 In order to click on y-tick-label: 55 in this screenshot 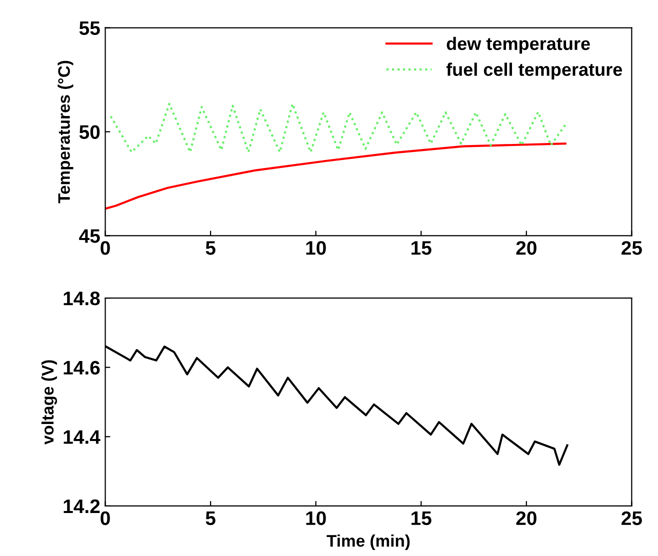, I will do `click(89, 28)`.